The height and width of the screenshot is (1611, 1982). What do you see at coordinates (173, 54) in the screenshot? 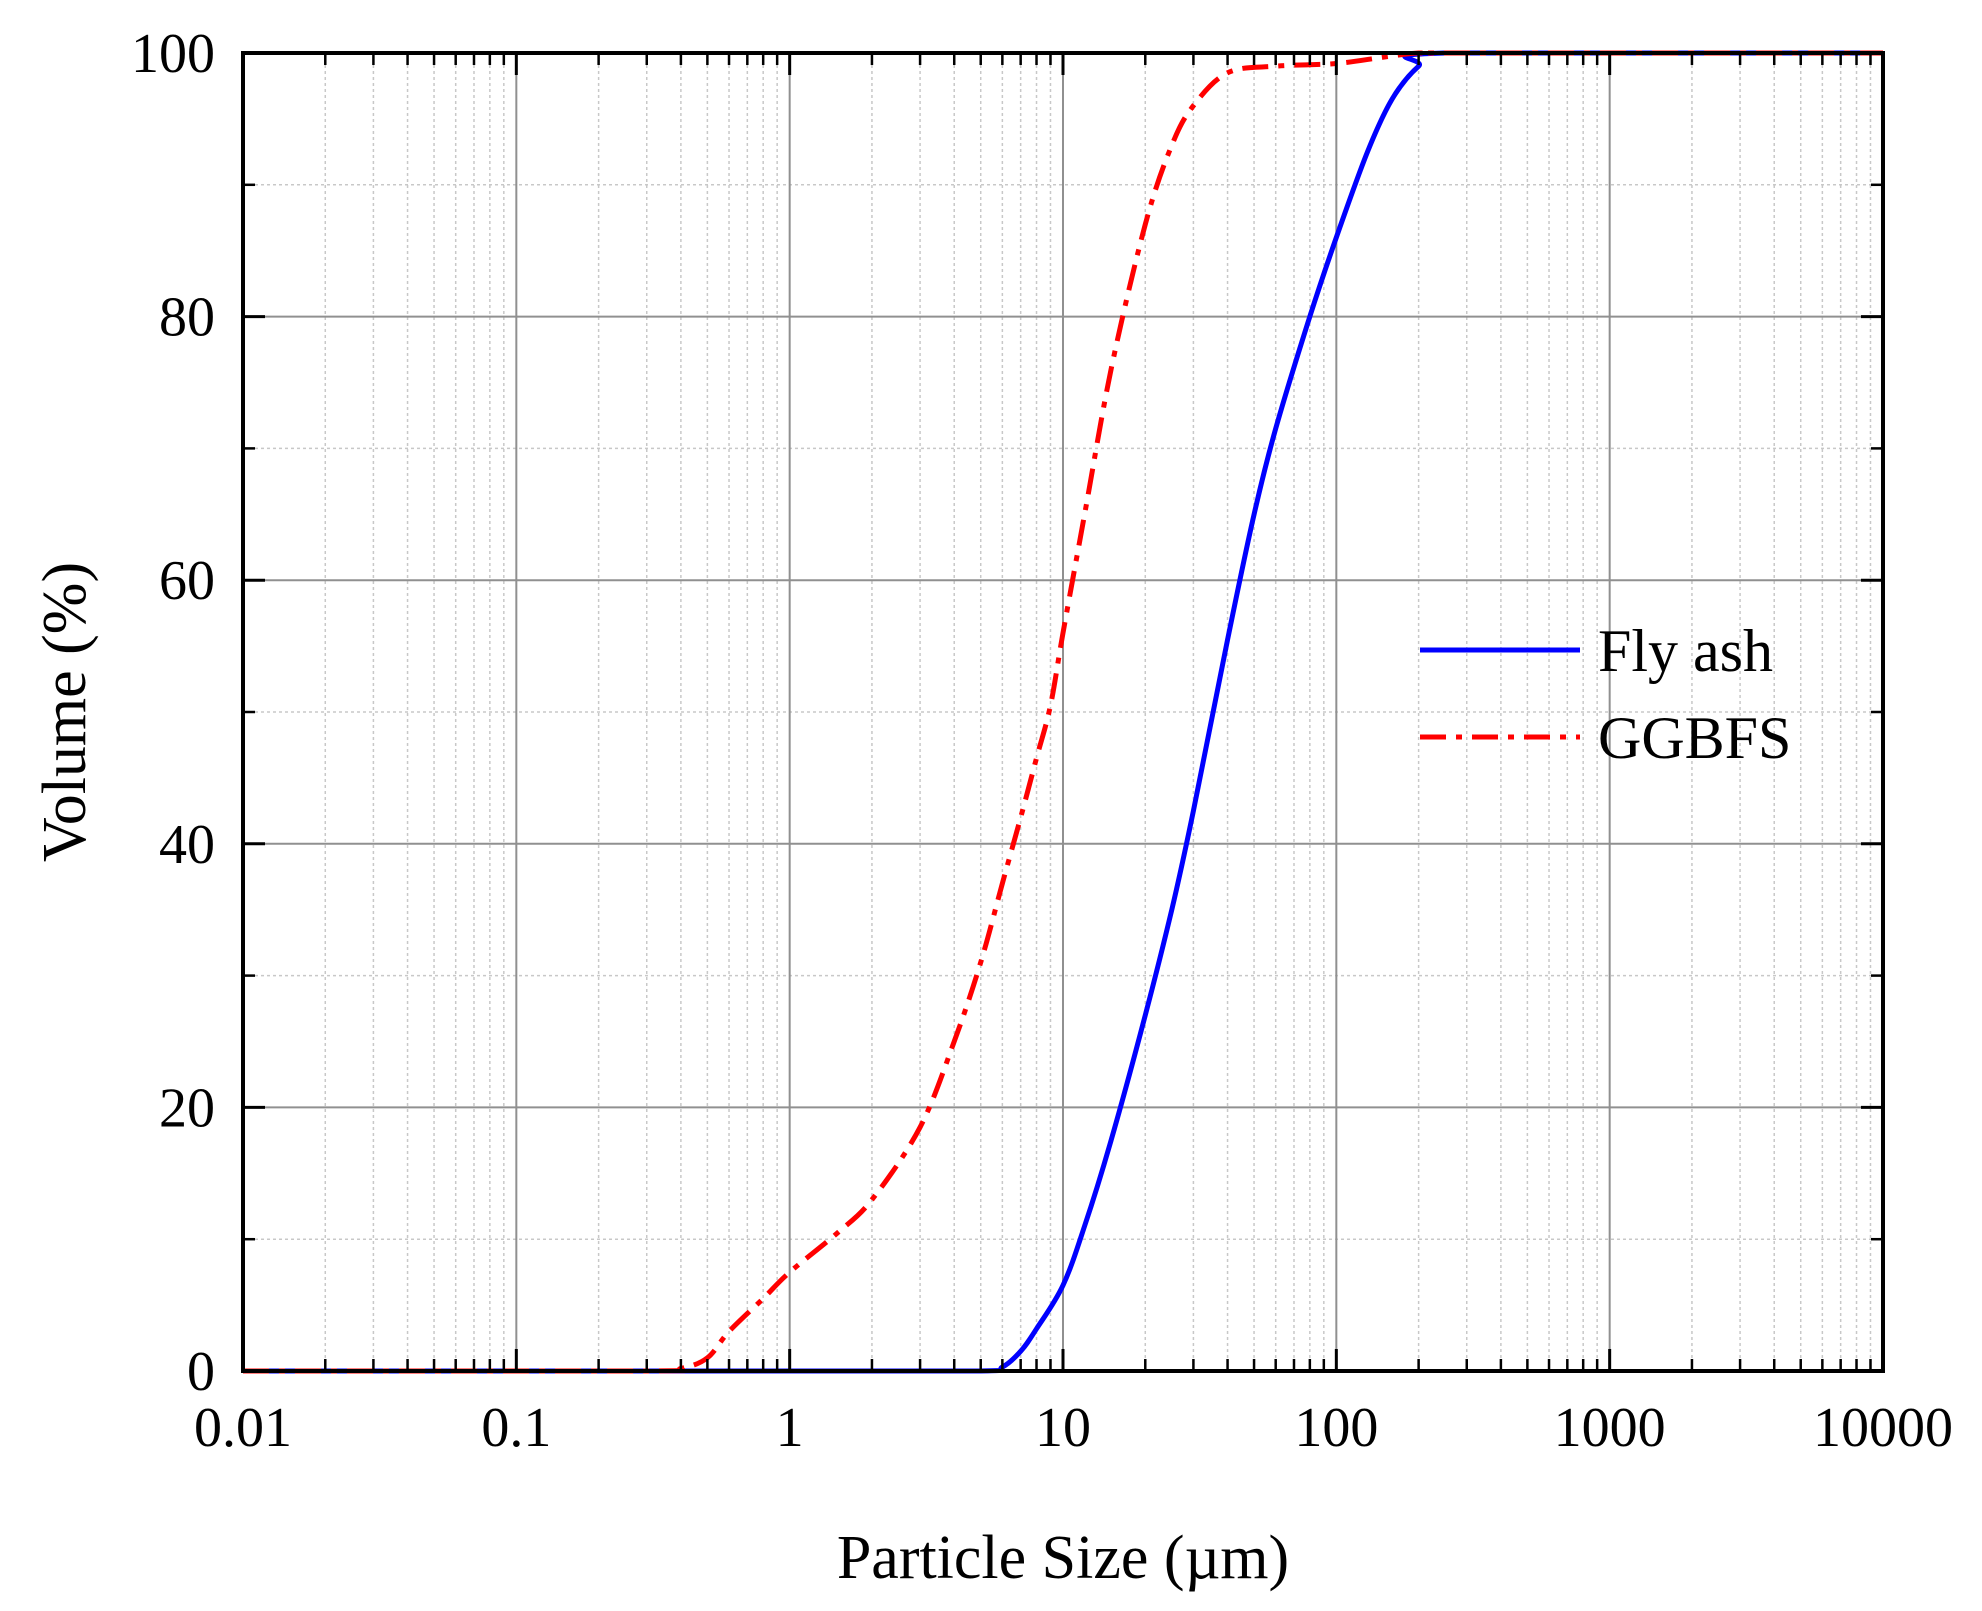
I see `y-tick-label: 100` at bounding box center [173, 54].